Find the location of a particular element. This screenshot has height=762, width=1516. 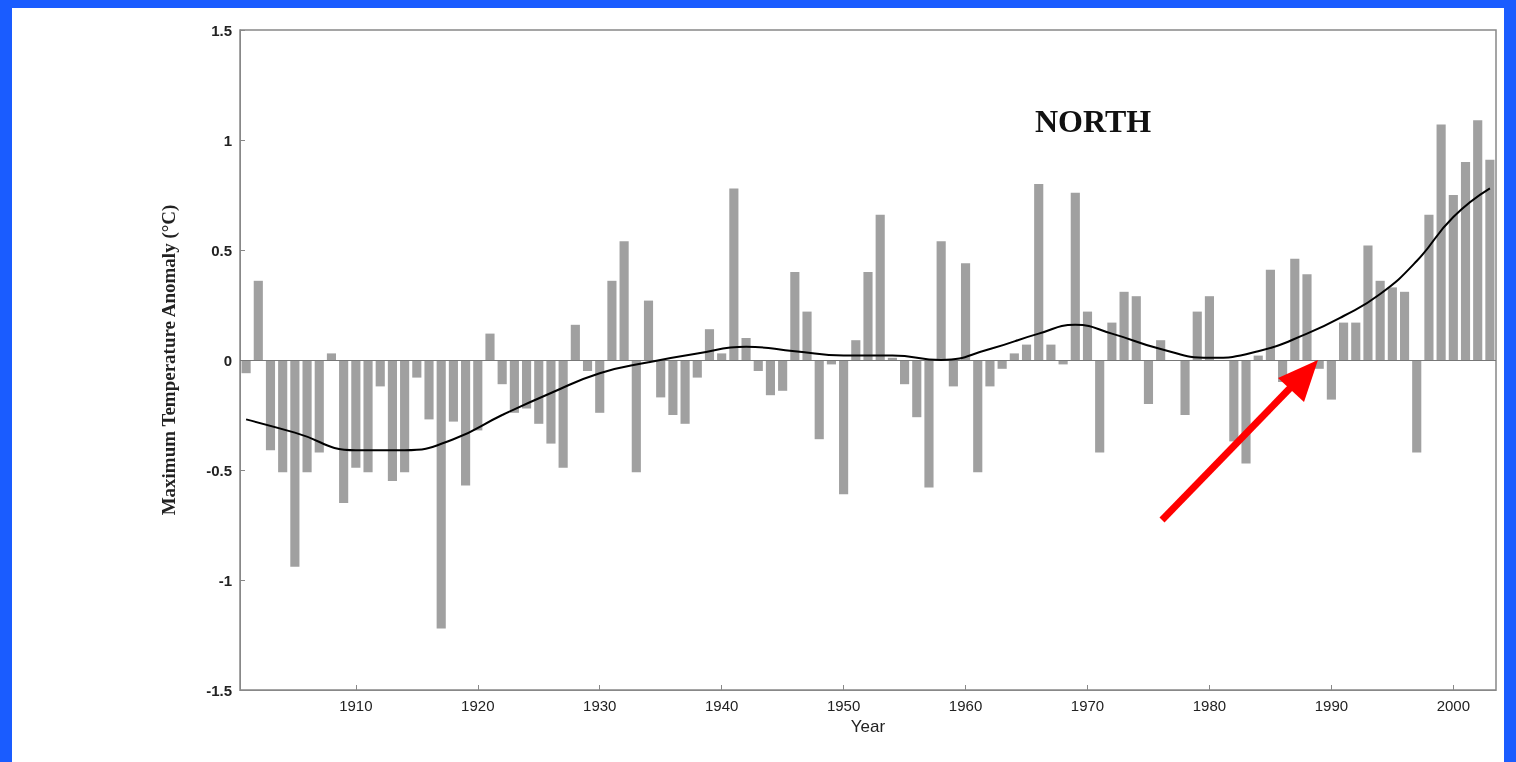

y-tick-label: -1.5 is located at coordinates (219, 690).